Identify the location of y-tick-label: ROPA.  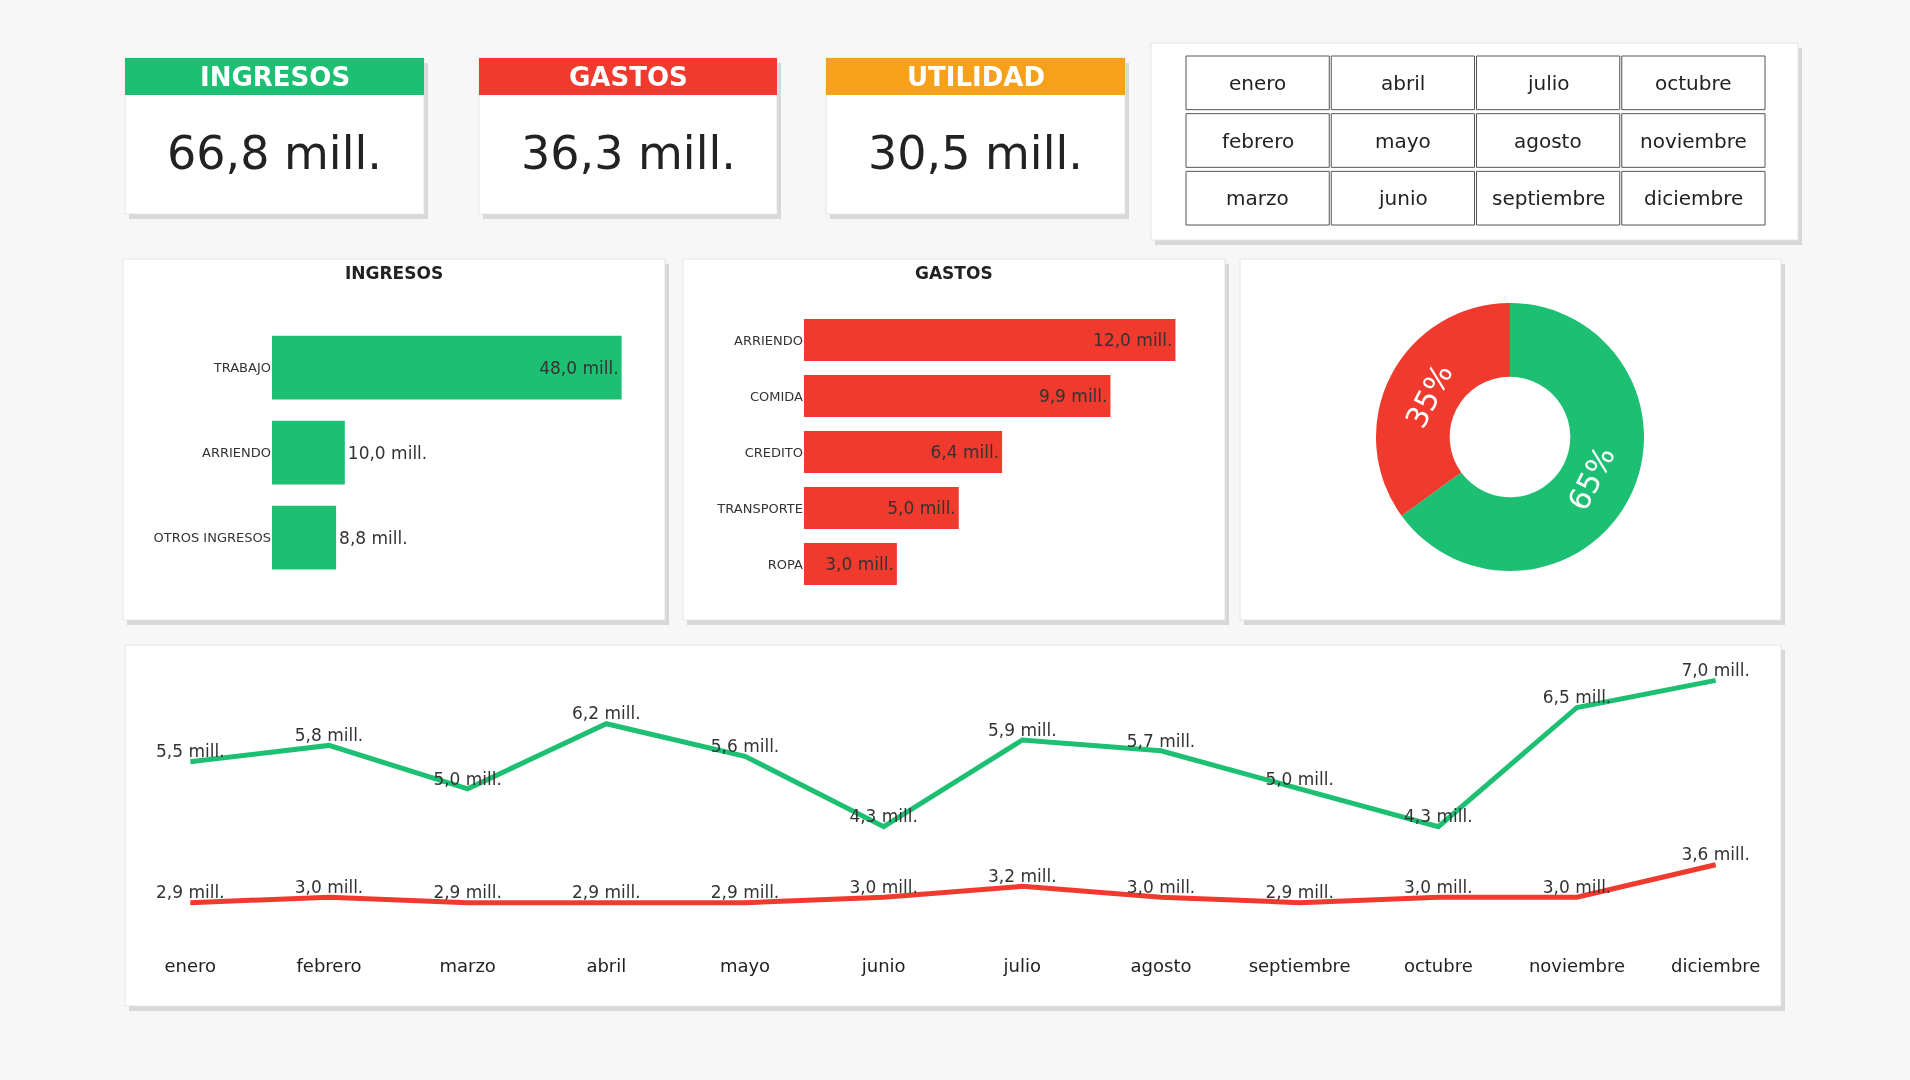
(785, 564).